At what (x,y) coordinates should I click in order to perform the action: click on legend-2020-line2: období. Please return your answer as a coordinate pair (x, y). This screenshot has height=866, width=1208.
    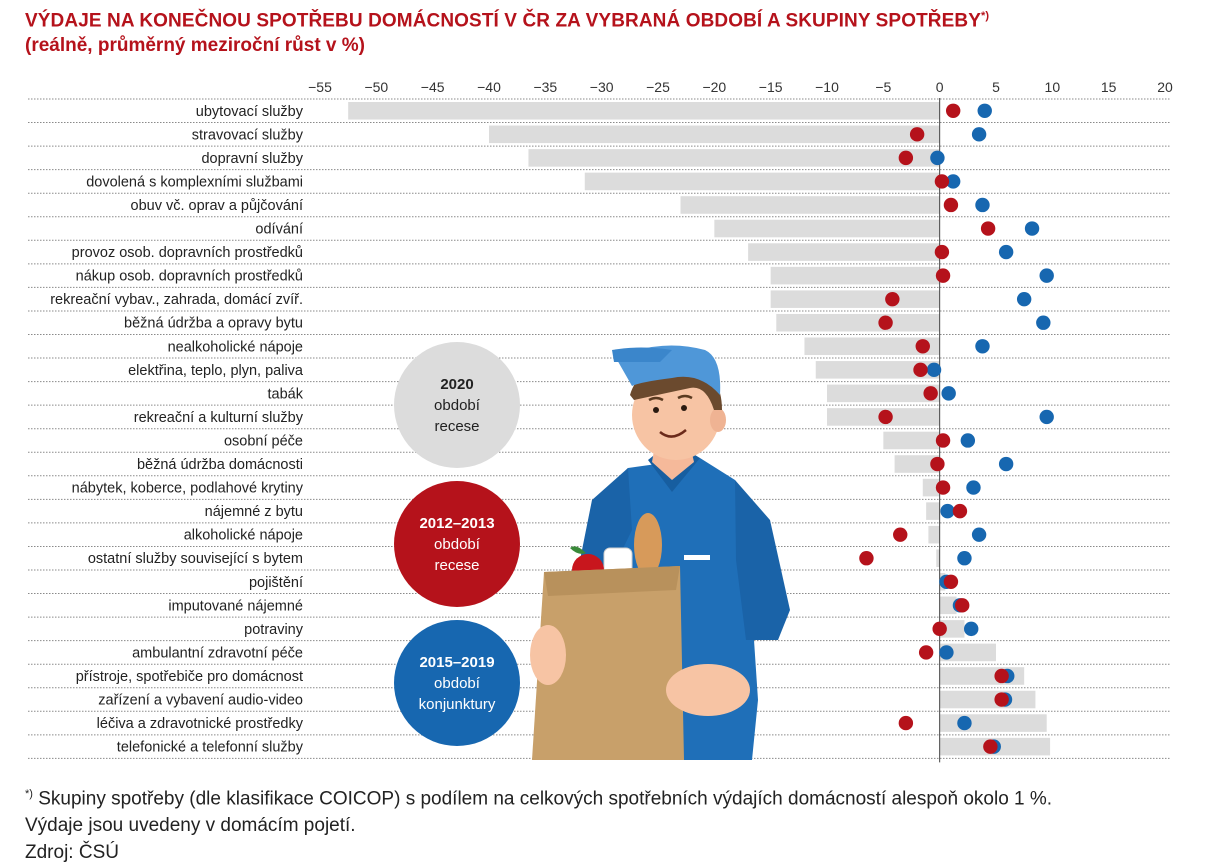
    Looking at the image, I should click on (457, 405).